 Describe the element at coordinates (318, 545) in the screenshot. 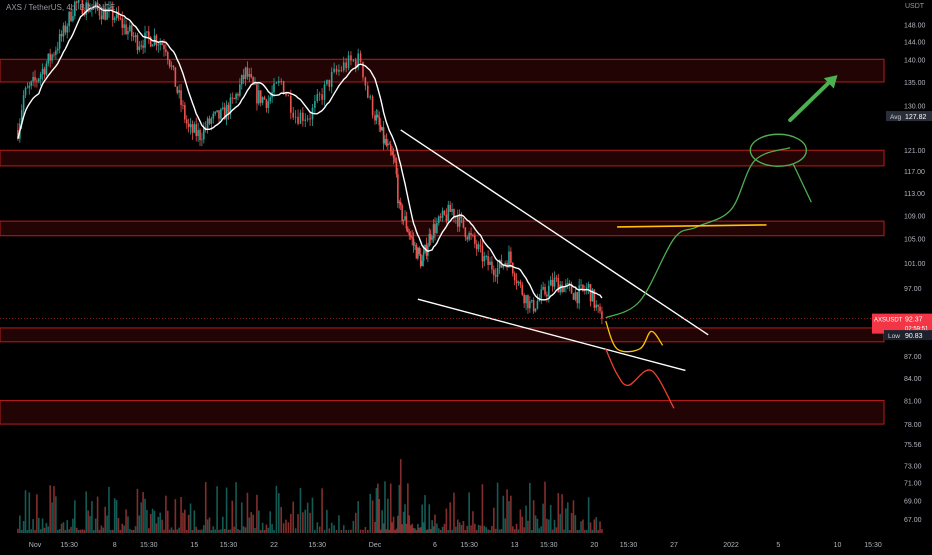

I see `time-tick-label: 15:30` at that location.